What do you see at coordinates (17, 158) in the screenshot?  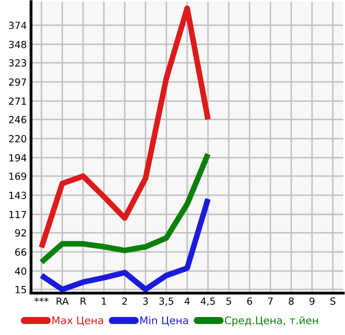 I see `y-tick-label: 194` at bounding box center [17, 158].